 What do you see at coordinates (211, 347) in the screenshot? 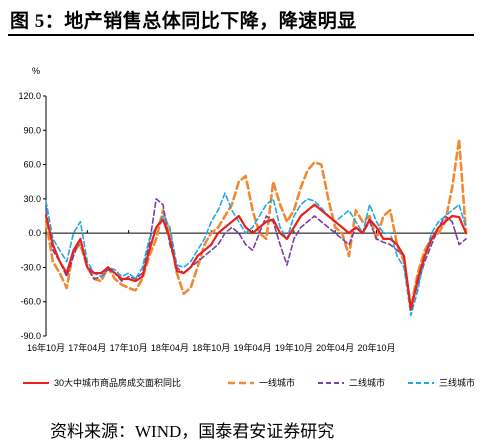
I see `x-tick-label: 18年10月` at bounding box center [211, 347].